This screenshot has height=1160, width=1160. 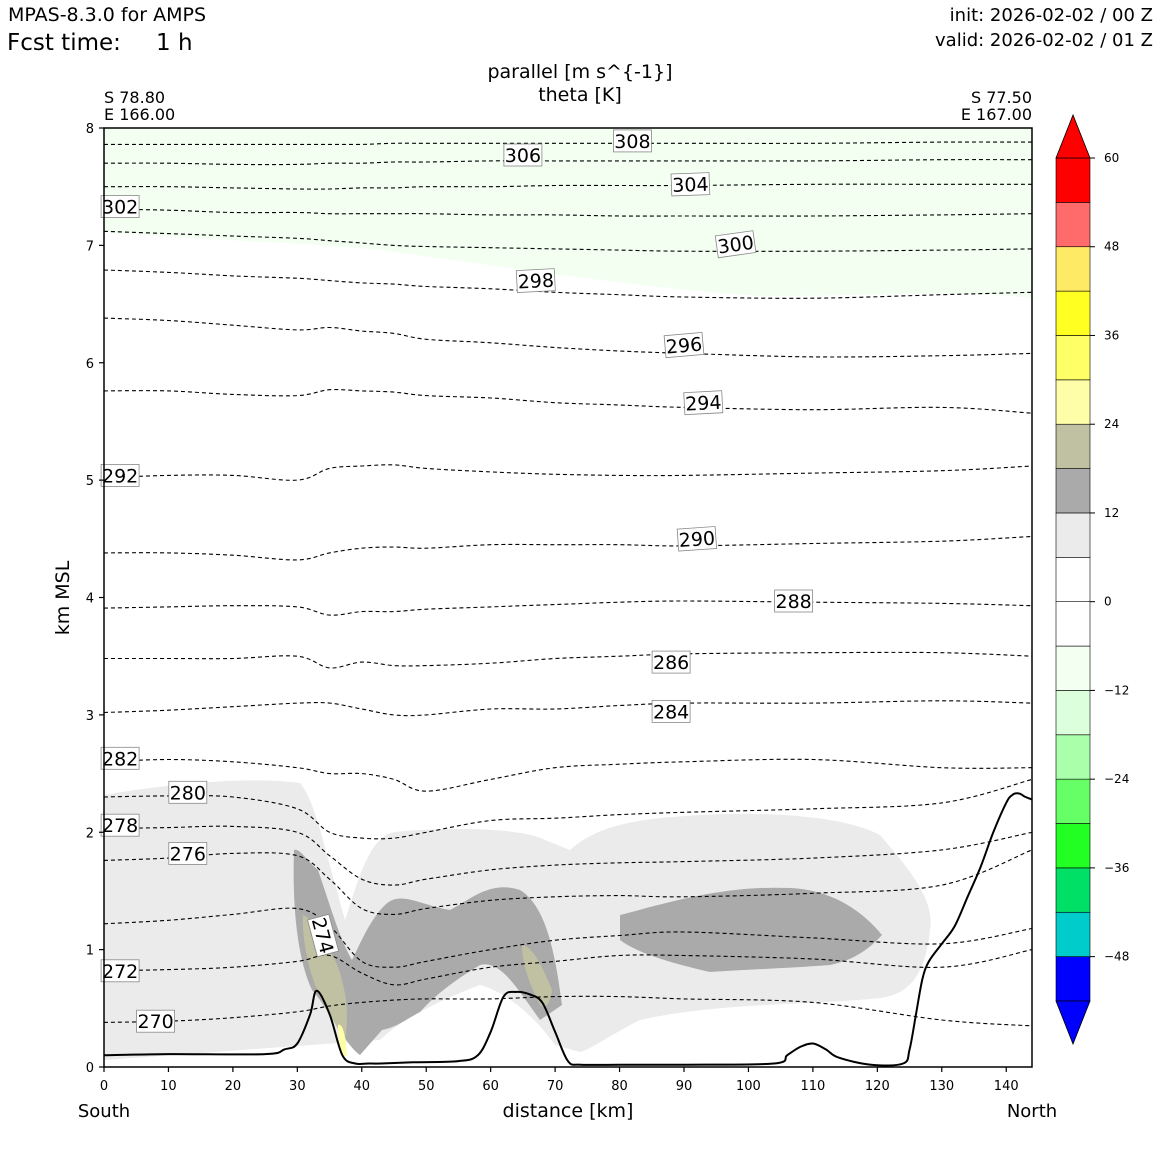 I want to click on contour-label-text: 284, so click(x=671, y=712).